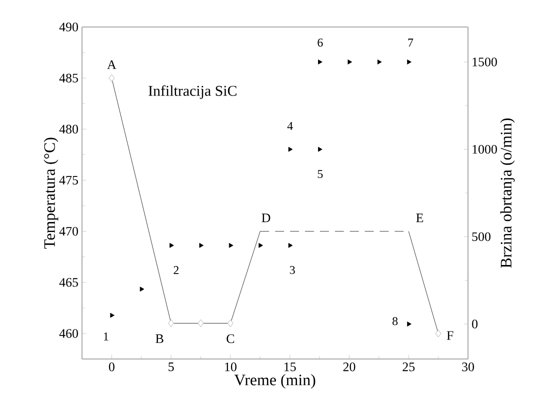 The height and width of the screenshot is (410, 535). I want to click on annotation: 8, so click(395, 321).